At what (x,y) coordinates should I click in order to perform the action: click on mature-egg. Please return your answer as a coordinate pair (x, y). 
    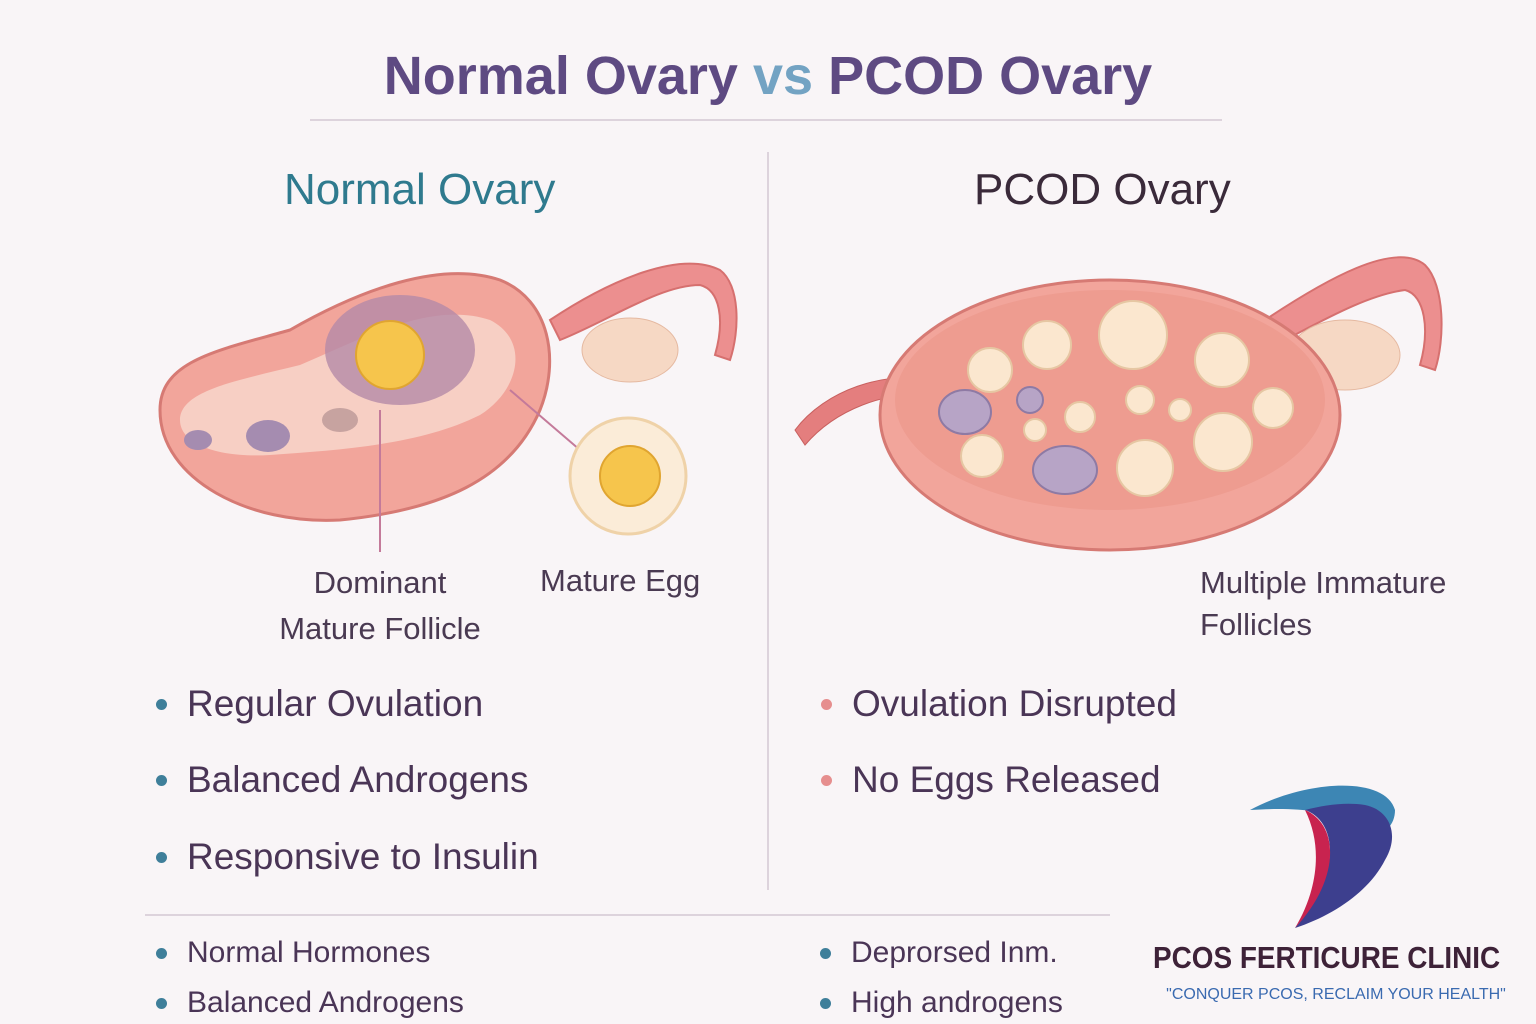
    Looking at the image, I should click on (630, 476).